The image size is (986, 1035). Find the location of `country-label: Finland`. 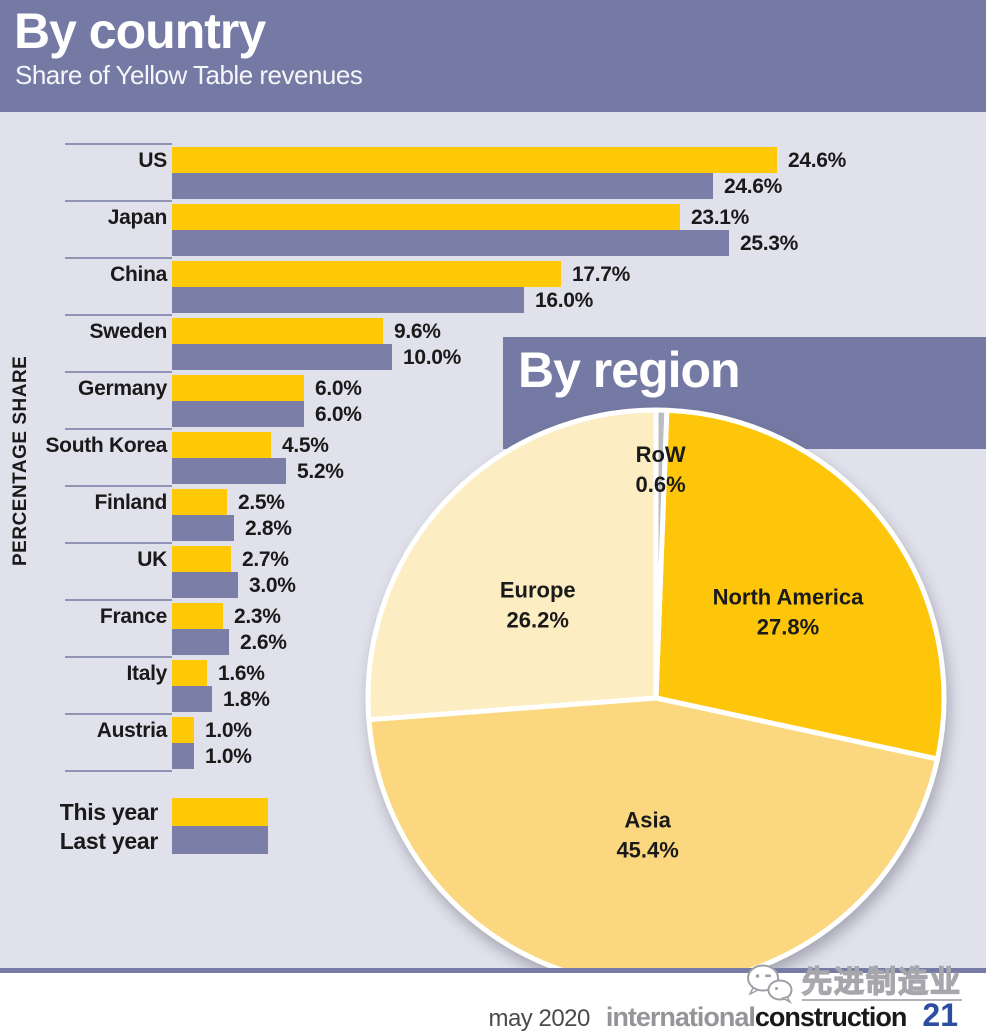

country-label: Finland is located at coordinates (130, 502).